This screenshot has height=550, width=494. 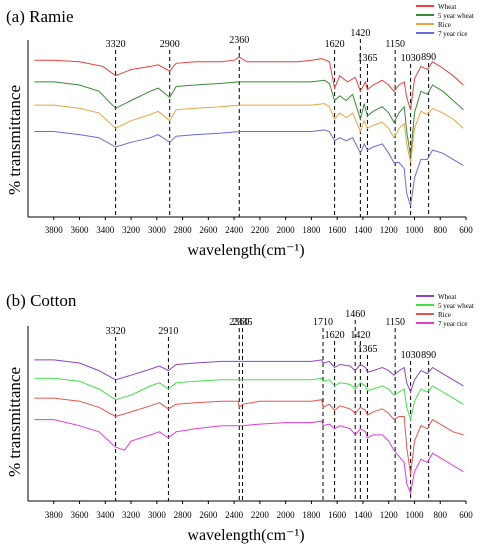 What do you see at coordinates (54, 230) in the screenshot?
I see `ramie-x-tick-label: 3800` at bounding box center [54, 230].